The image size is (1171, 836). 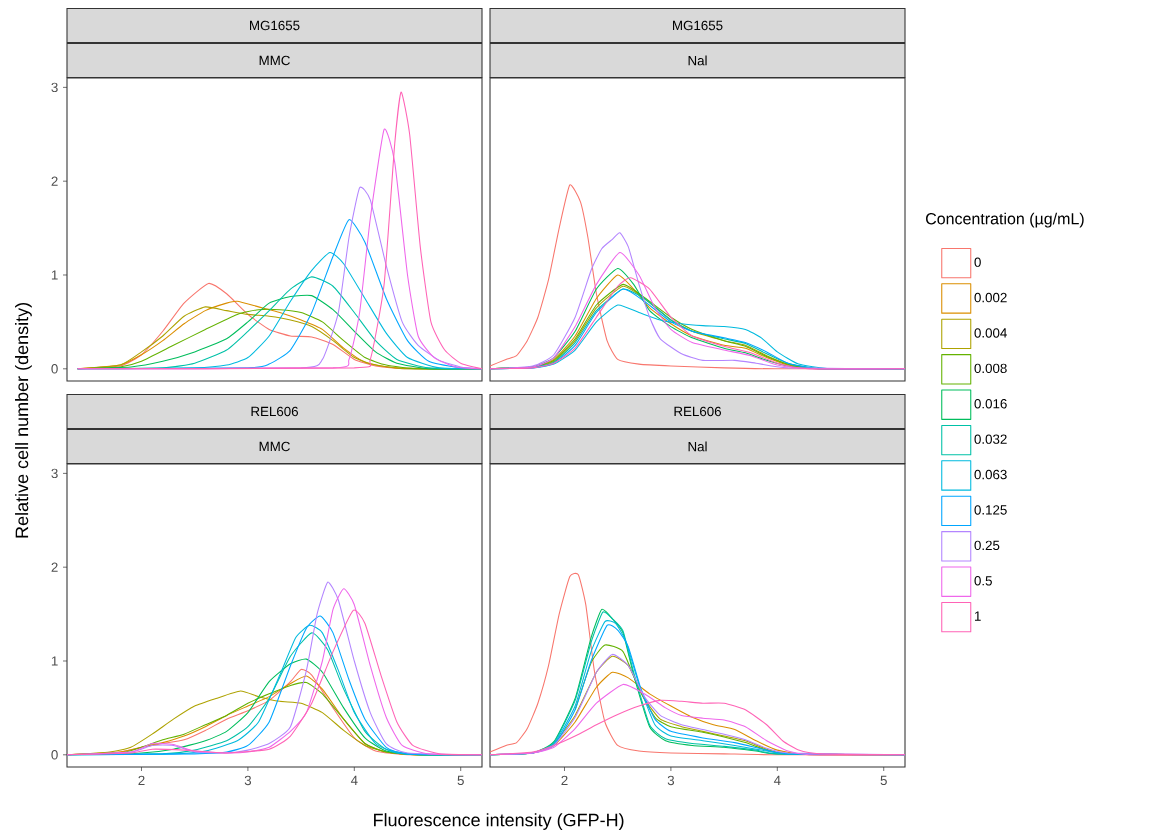 I want to click on y-axis-title: Relative cell number (density), so click(x=23, y=420).